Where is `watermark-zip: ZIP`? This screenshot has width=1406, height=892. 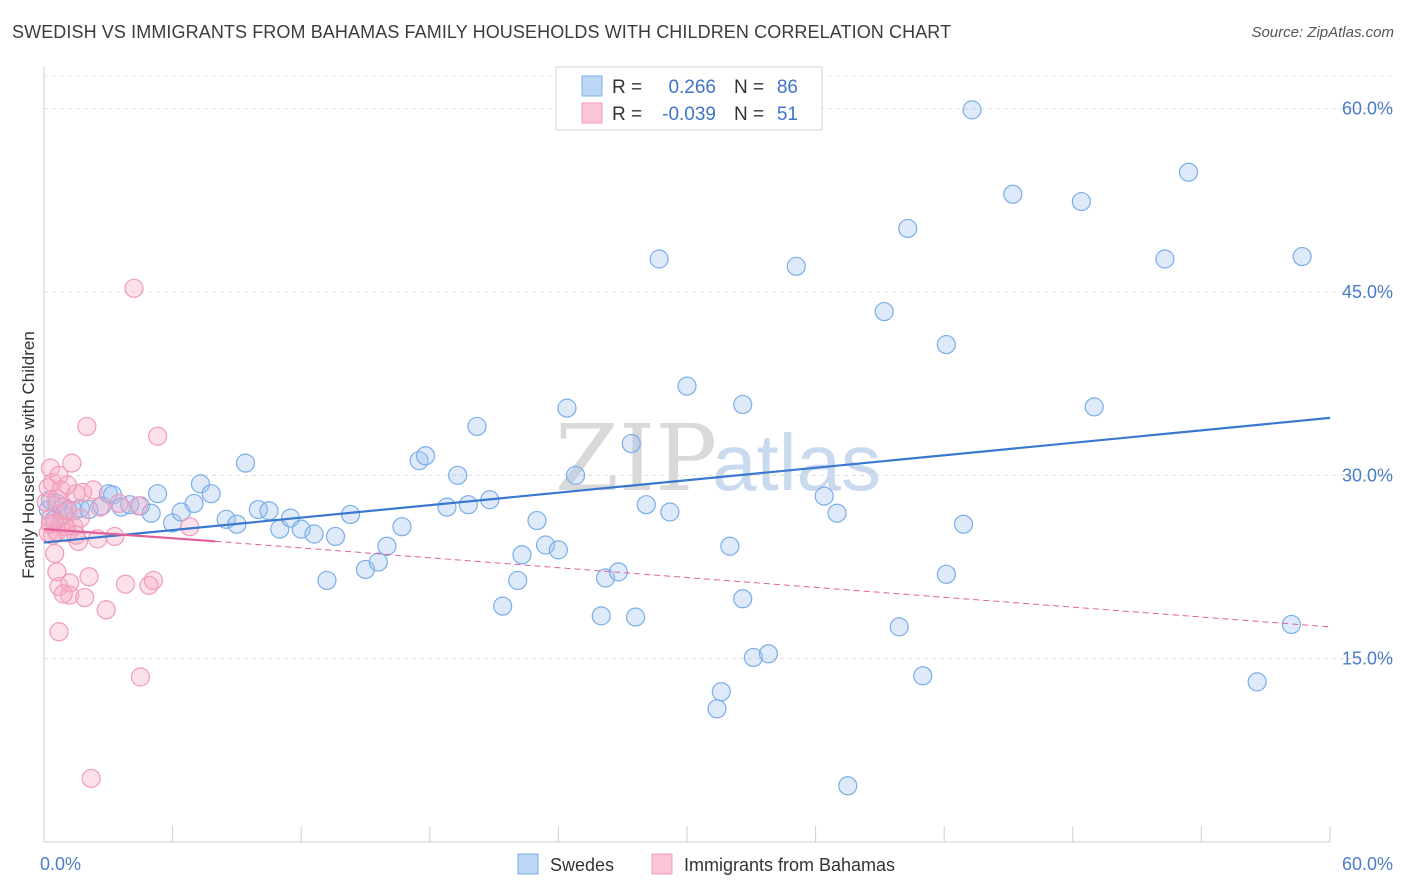 watermark-zip: ZIP is located at coordinates (636, 458).